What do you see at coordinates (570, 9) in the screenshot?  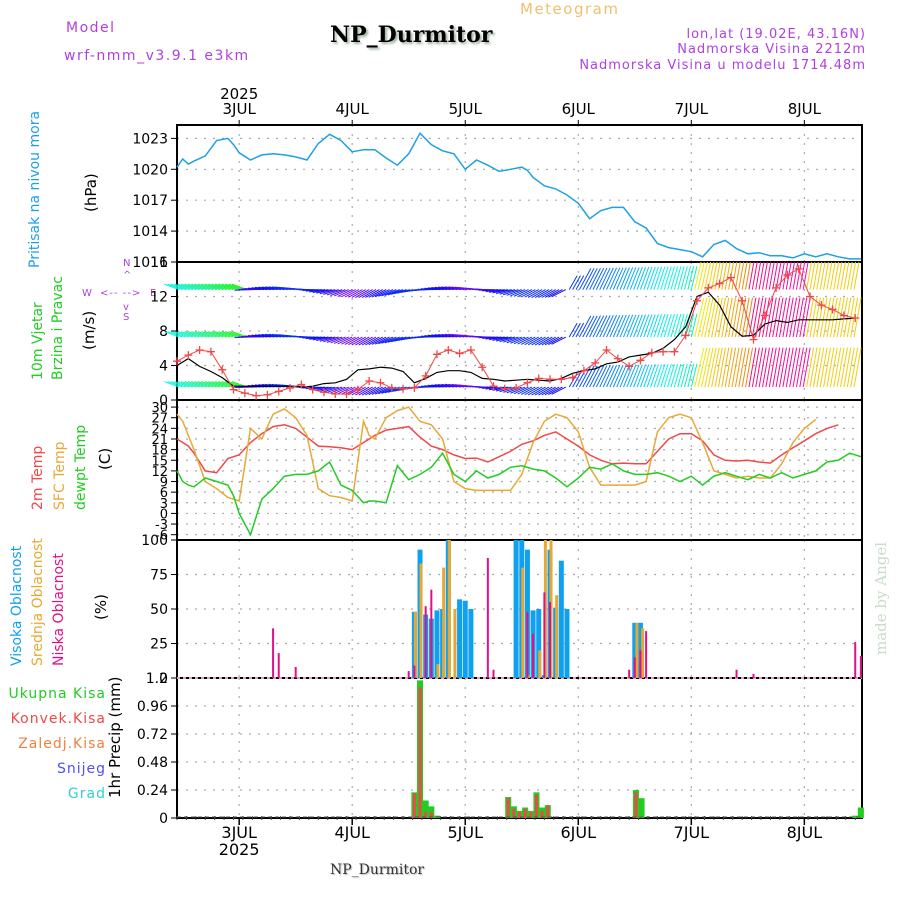 I see `chart-subtitle: Meteogram` at bounding box center [570, 9].